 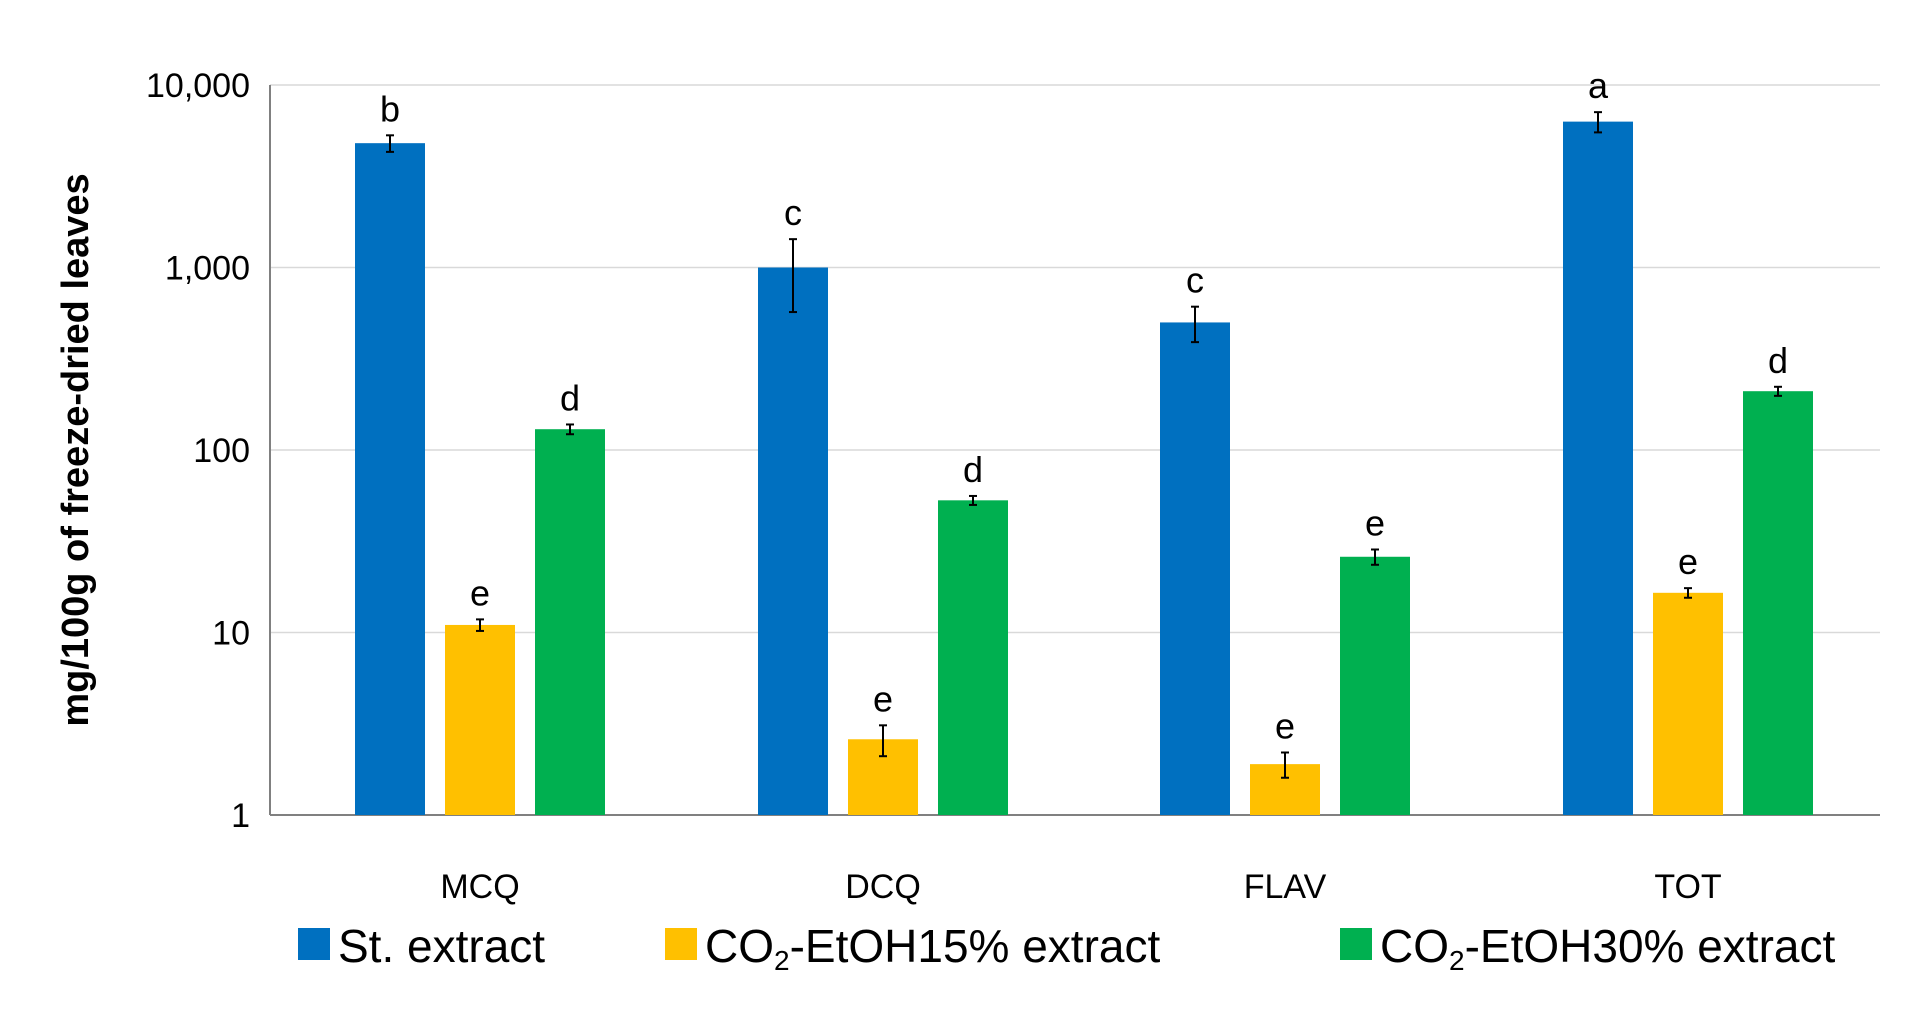 I want to click on legend-item: St. extract, so click(x=421, y=946).